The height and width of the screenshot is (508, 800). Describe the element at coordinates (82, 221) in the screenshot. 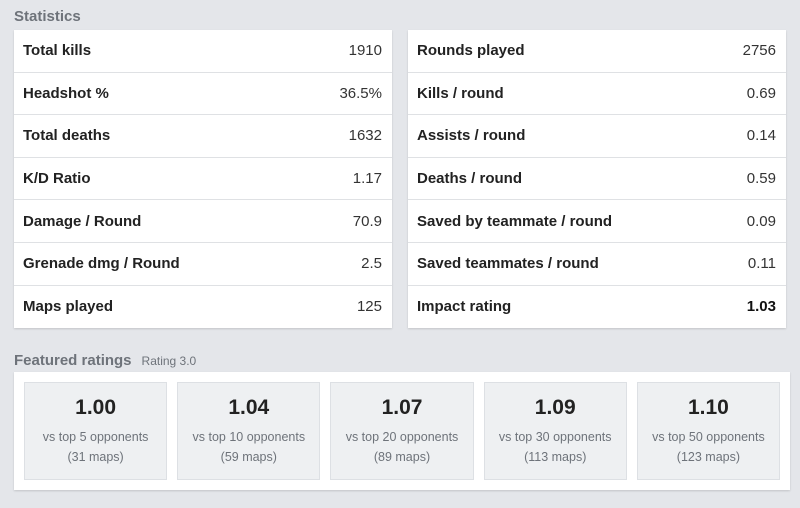

I see `stat-label: Damage / Round` at that location.